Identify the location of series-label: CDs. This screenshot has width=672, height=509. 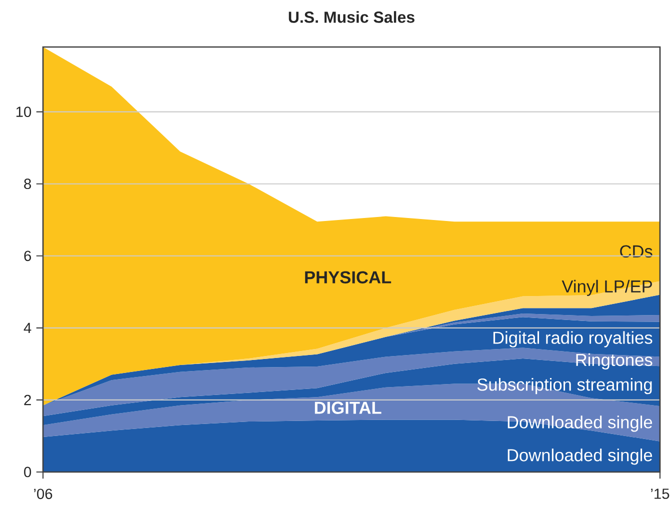
(636, 251).